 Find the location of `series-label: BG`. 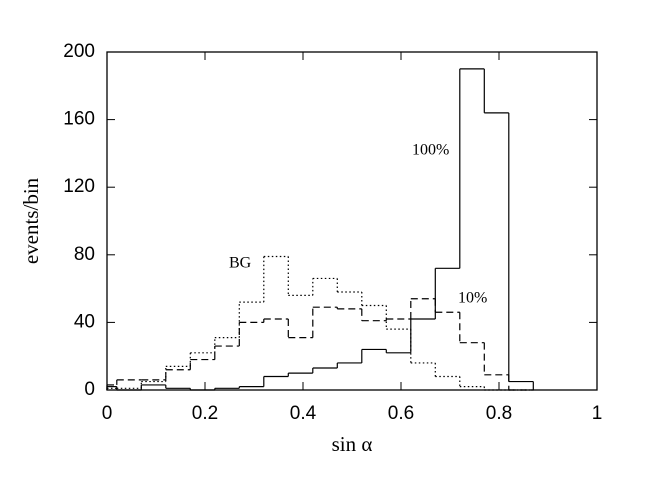

series-label: BG is located at coordinates (240, 263).